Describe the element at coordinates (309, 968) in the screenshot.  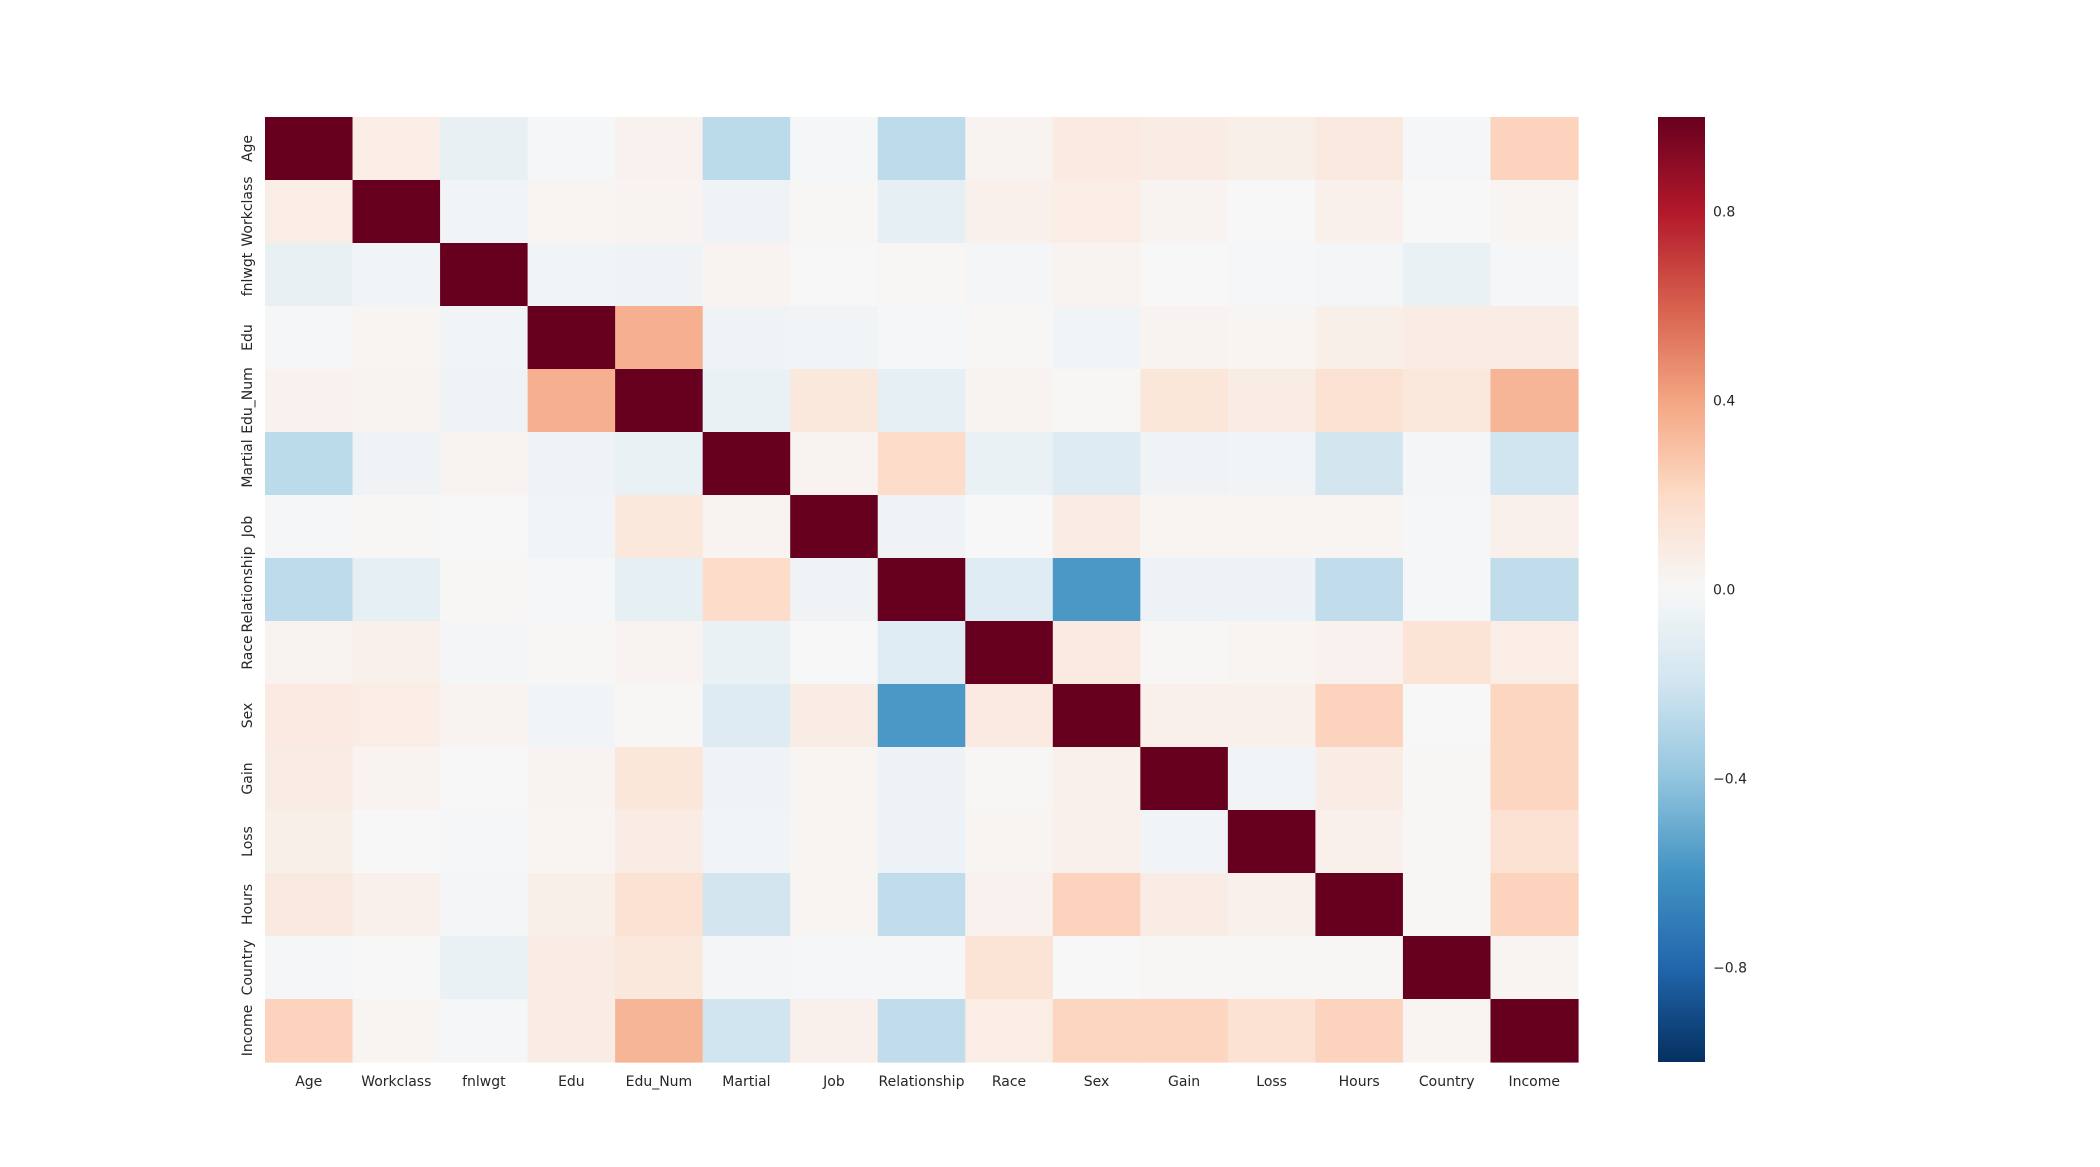
I see `heat-cell-country-age` at that location.